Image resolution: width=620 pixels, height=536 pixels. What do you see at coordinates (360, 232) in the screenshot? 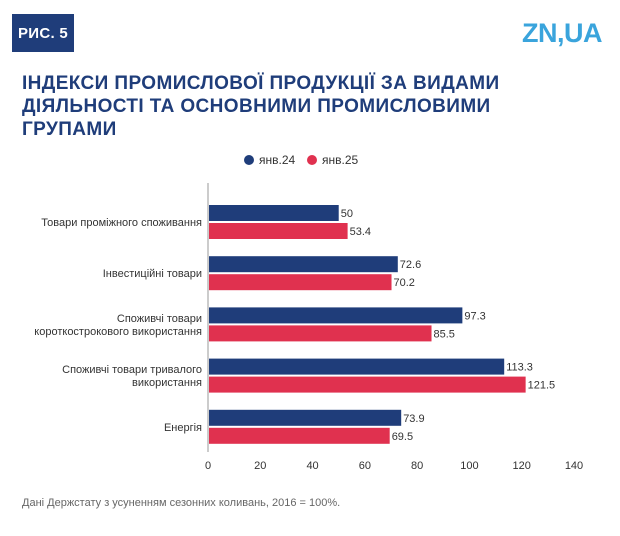
I see `data-label: 53.4` at bounding box center [360, 232].